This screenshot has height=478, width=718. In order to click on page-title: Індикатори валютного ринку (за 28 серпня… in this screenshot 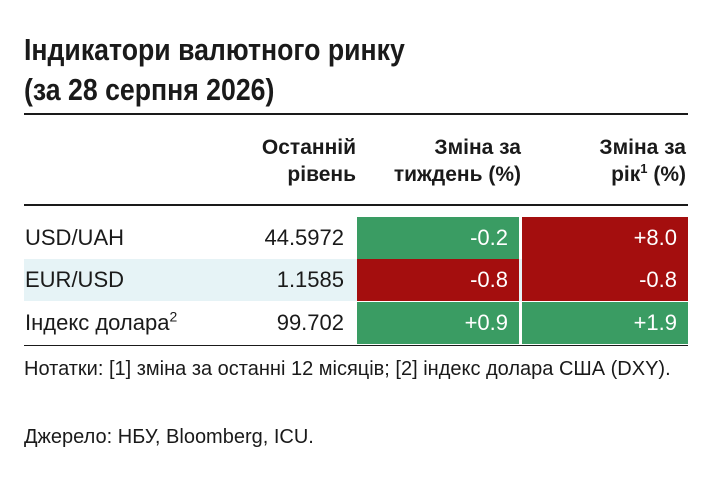, I will do `click(214, 70)`.